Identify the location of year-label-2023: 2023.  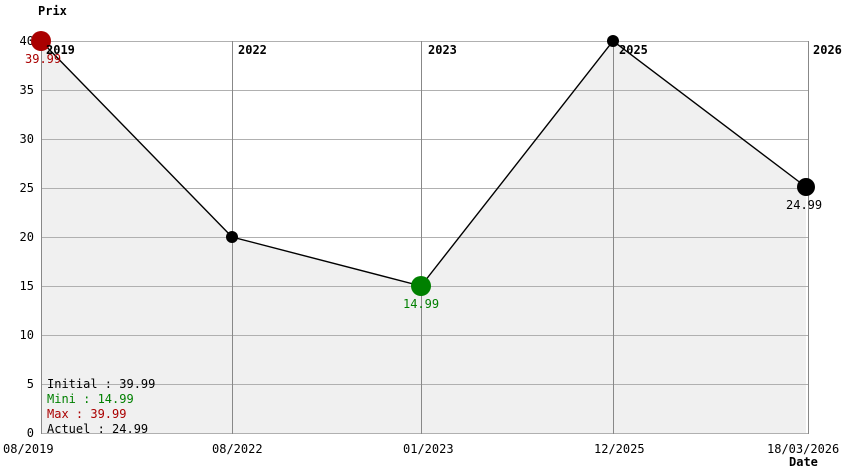
(442, 50).